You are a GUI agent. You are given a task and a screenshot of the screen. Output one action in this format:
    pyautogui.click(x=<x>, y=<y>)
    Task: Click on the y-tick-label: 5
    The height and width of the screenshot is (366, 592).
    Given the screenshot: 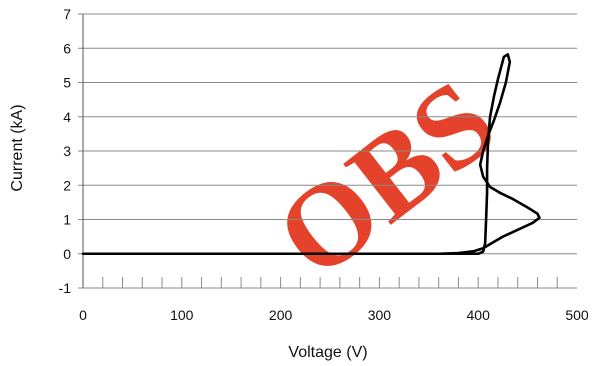 What is the action you would take?
    pyautogui.click(x=67, y=83)
    